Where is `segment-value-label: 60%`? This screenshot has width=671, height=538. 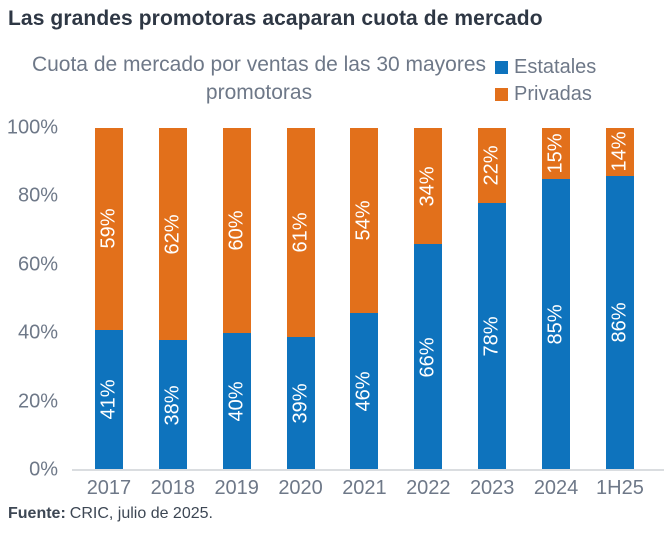 segment-value-label: 60% is located at coordinates (236, 230).